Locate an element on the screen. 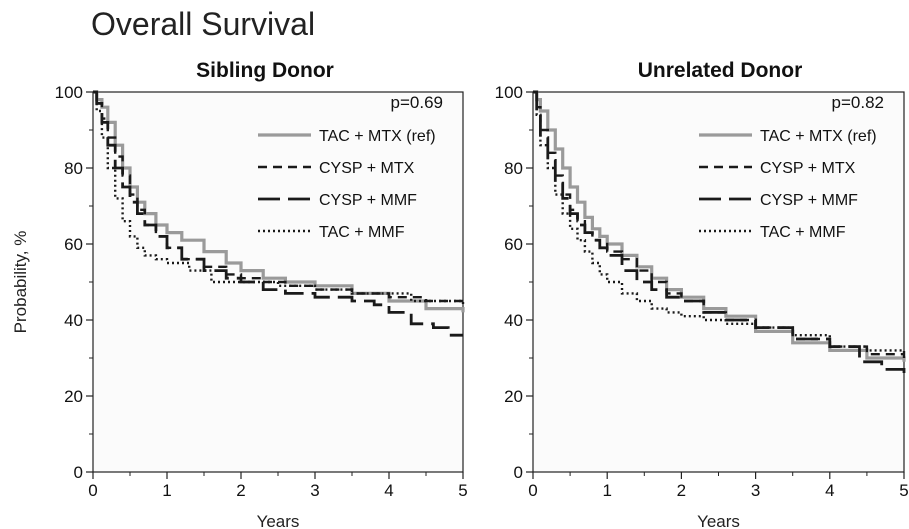 The height and width of the screenshot is (529, 909). panel-title: Sibling Donor is located at coordinates (265, 70).